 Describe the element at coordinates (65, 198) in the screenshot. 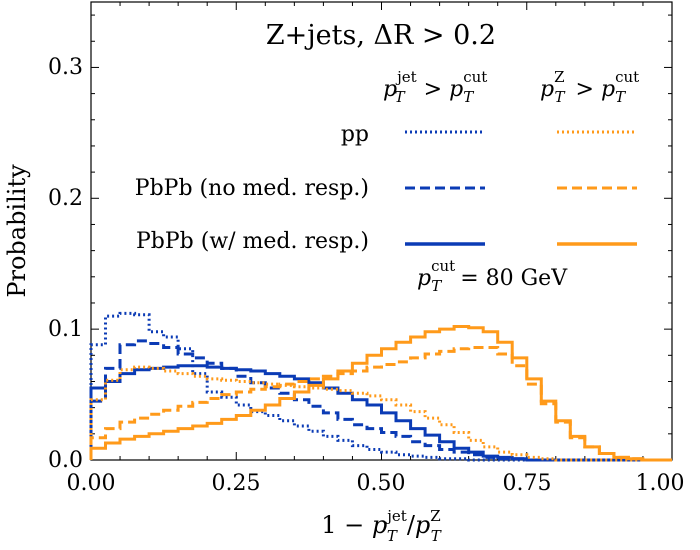

I see `y-tick-label: 0.2` at that location.